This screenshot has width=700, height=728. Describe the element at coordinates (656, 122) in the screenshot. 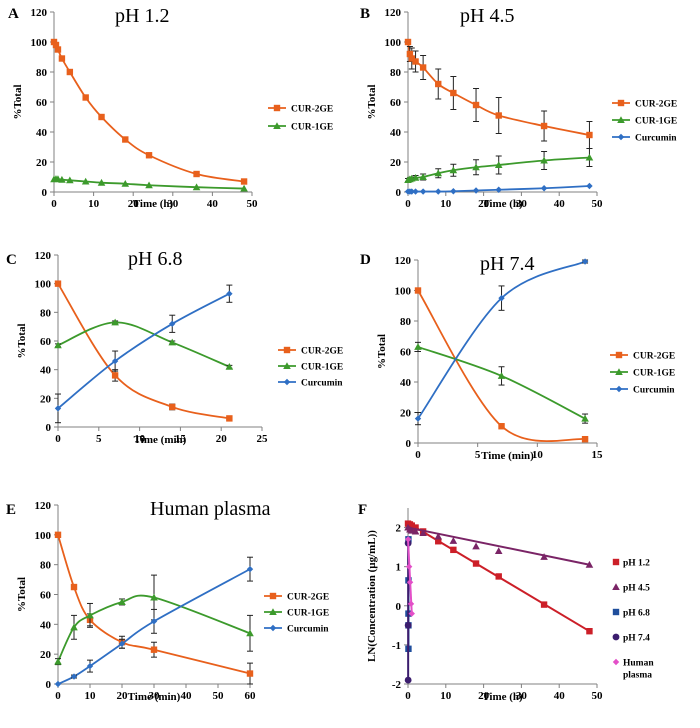

I see `legend-label: CUR-1GE` at that location.